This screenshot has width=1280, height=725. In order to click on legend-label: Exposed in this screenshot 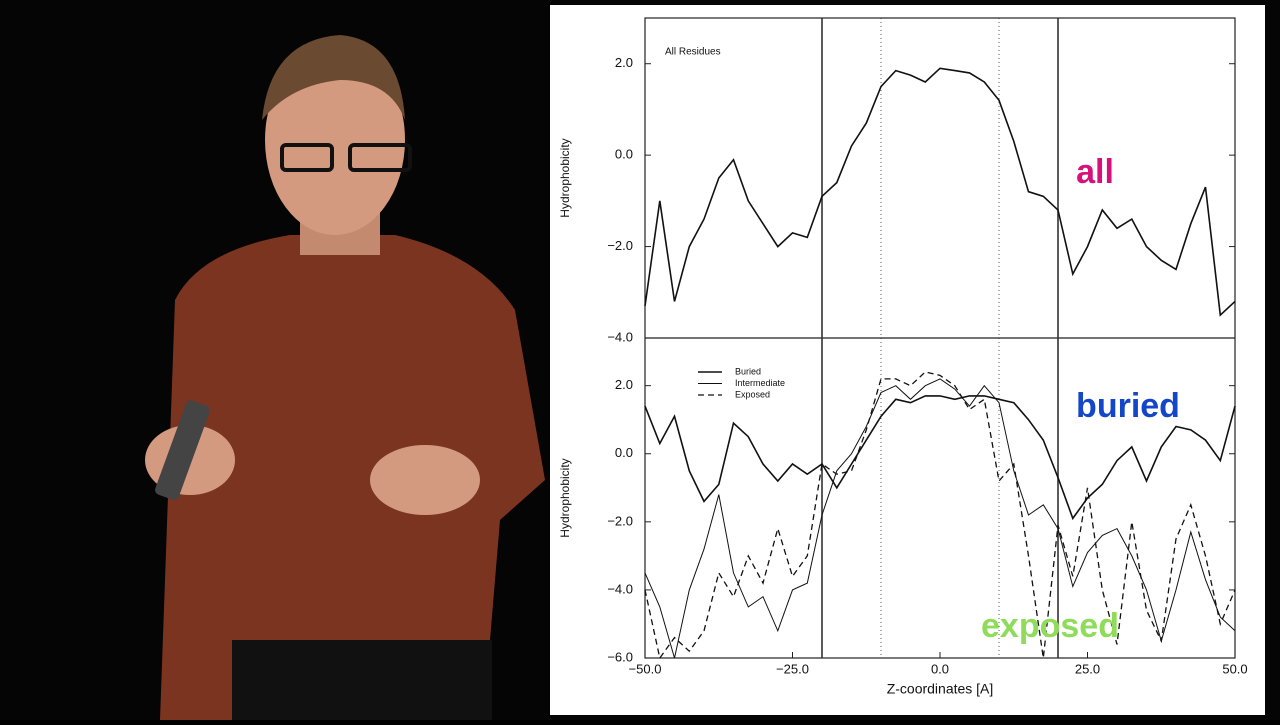, I will do `click(752, 394)`.